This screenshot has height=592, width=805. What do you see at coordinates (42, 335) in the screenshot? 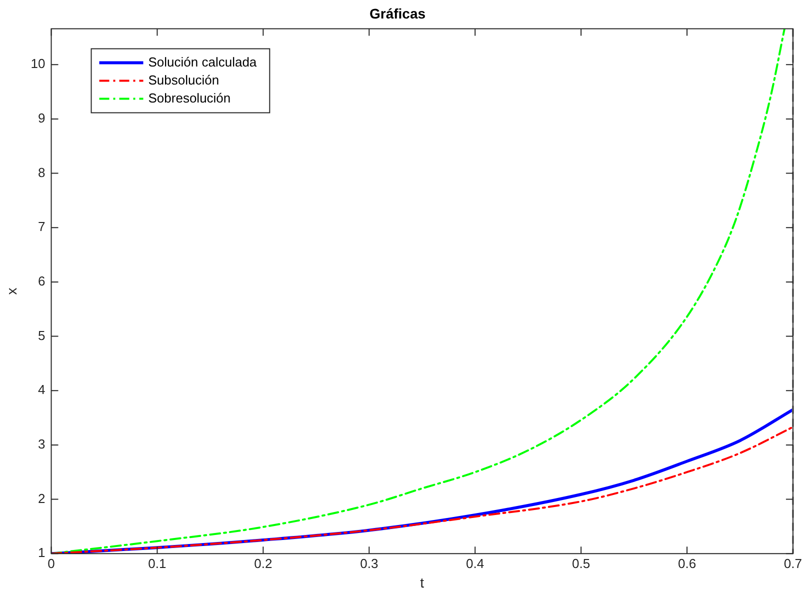
I see `y-tick-label: 5` at bounding box center [42, 335].